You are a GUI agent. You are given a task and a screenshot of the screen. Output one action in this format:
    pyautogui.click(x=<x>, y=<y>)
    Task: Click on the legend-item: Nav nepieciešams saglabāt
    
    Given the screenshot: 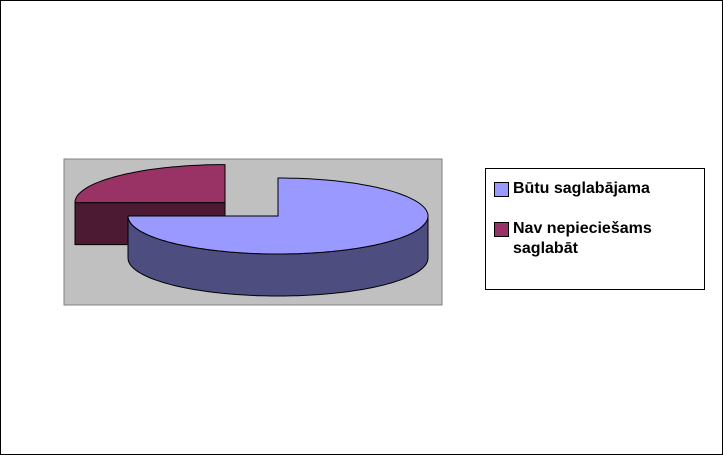 What is the action you would take?
    pyautogui.click(x=589, y=239)
    